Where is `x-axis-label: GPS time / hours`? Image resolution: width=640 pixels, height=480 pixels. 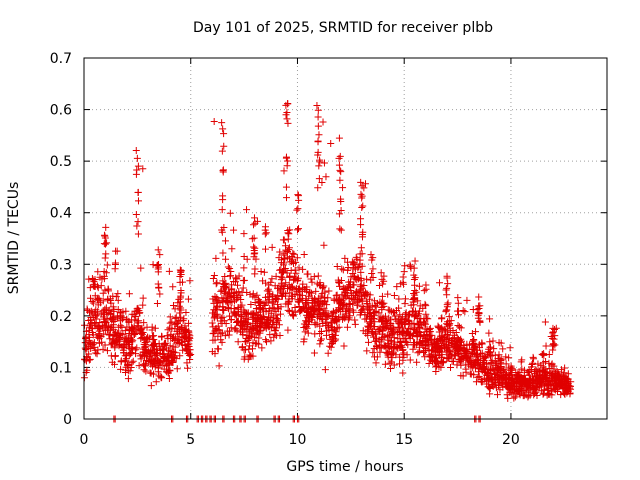
x-axis-label: GPS time / hours is located at coordinates (344, 467).